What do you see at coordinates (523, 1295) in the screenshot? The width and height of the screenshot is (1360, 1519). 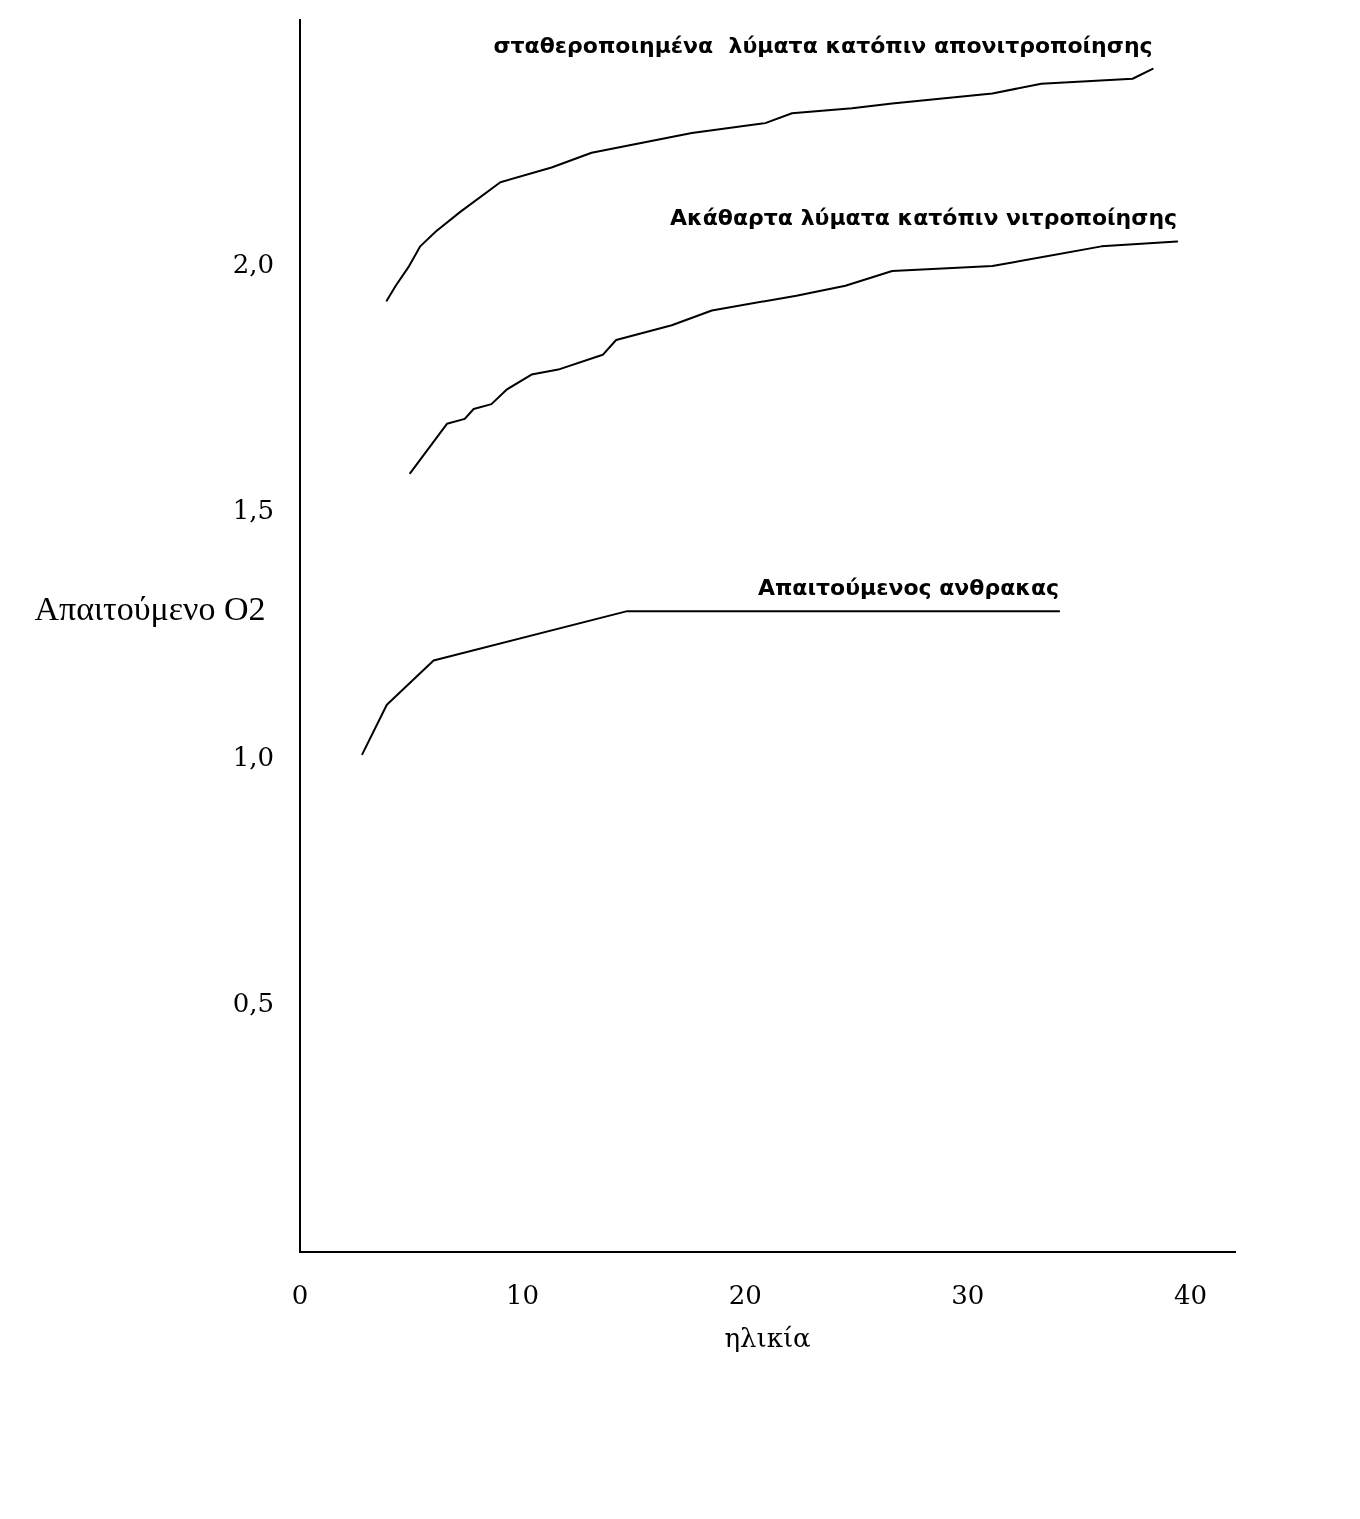 I see `x-tick-label: 10` at bounding box center [523, 1295].